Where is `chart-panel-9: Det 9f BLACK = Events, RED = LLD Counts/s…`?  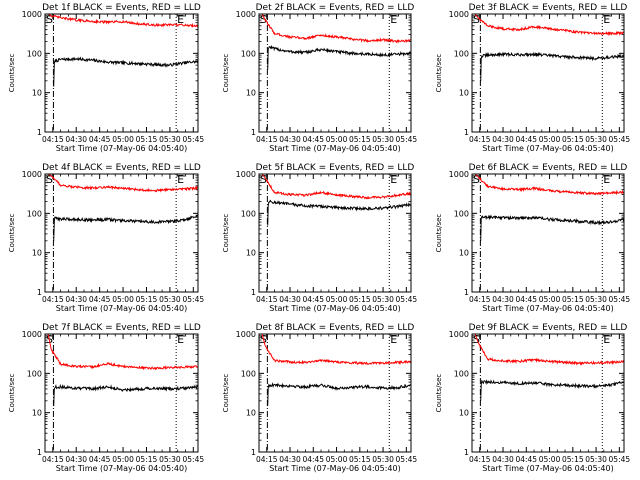
chart-panel-9: Det 9f BLACK = Events, RED = LLD Counts/s… is located at coordinates (532, 398).